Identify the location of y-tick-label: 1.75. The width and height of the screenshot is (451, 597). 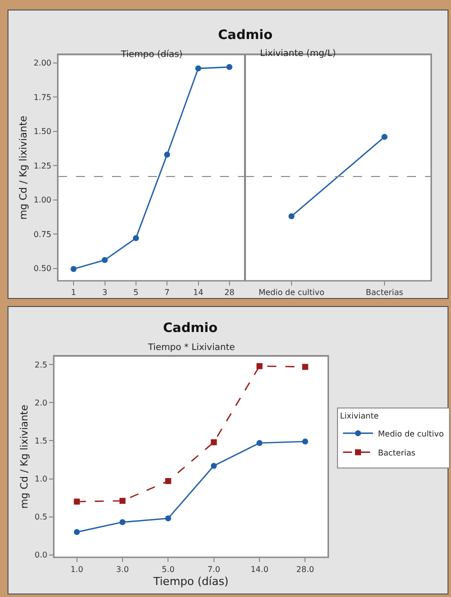
(43, 97).